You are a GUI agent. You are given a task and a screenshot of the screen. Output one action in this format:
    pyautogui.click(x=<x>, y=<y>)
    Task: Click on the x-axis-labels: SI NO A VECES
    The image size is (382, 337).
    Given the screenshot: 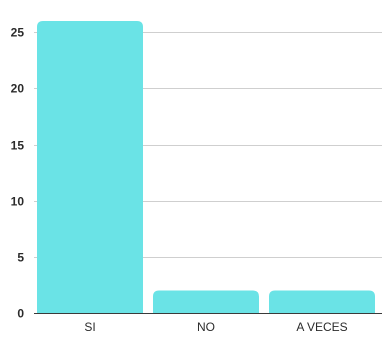 What is the action you would take?
    pyautogui.click(x=215, y=327)
    